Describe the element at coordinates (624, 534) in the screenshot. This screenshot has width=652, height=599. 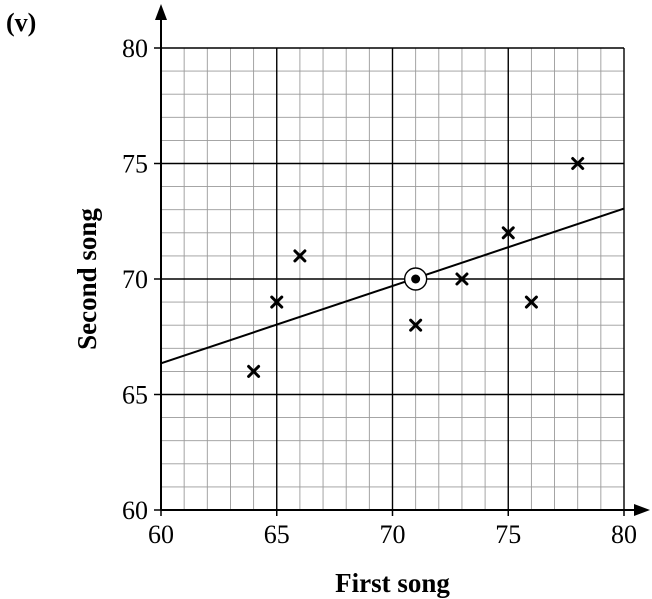
I see `x-tick-label: 80` at that location.